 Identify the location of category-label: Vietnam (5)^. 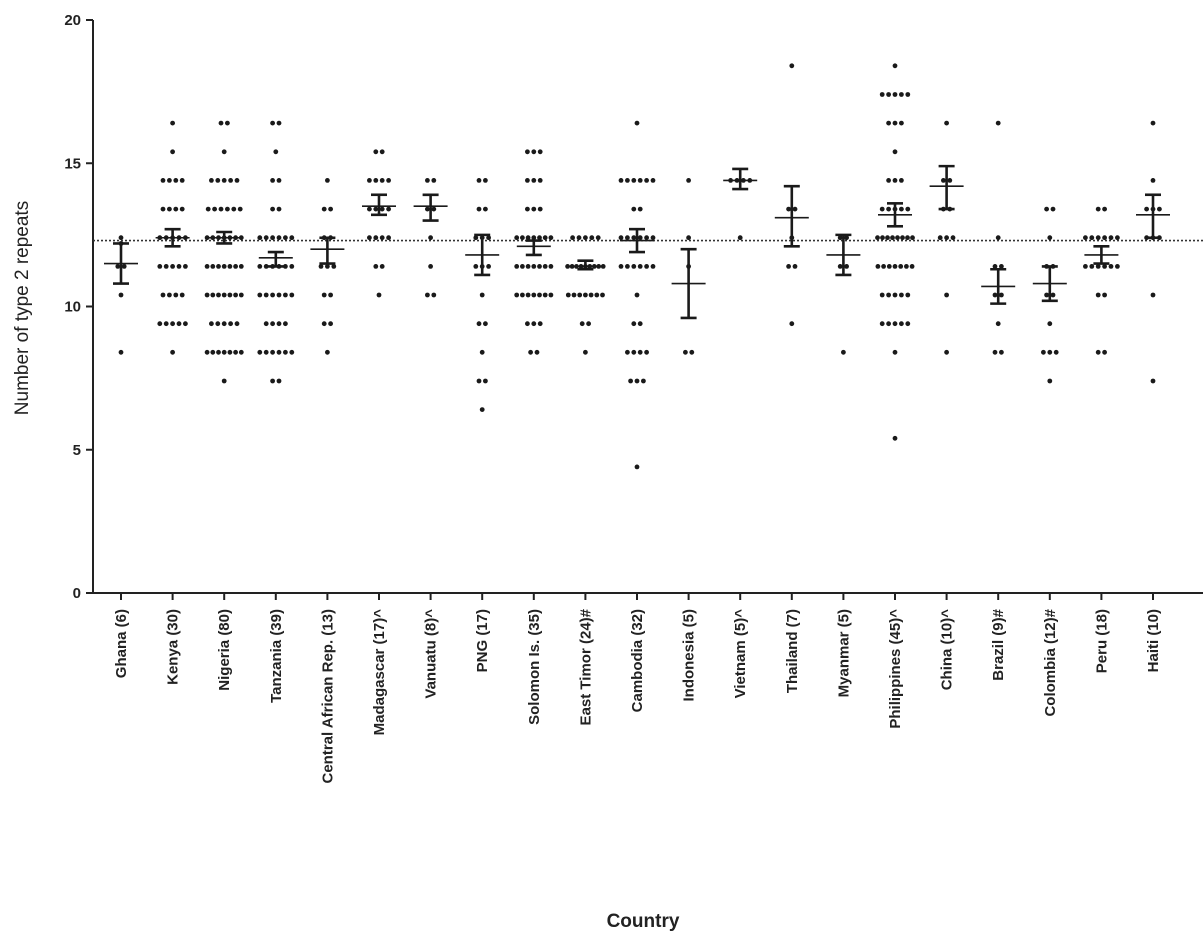
(740, 654).